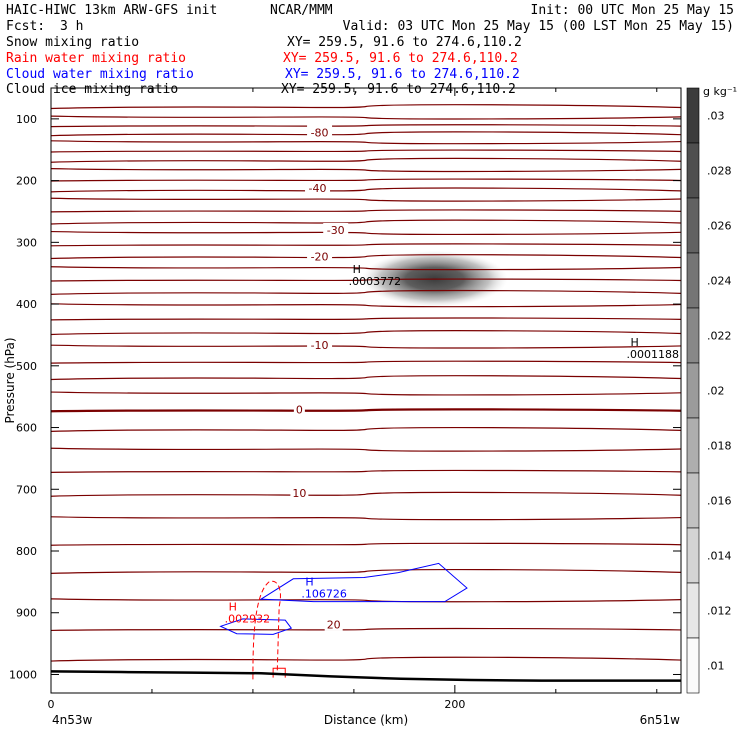 The width and height of the screenshot is (740, 740). Describe the element at coordinates (719, 336) in the screenshot. I see `colorbar-tick-label: .022` at that location.